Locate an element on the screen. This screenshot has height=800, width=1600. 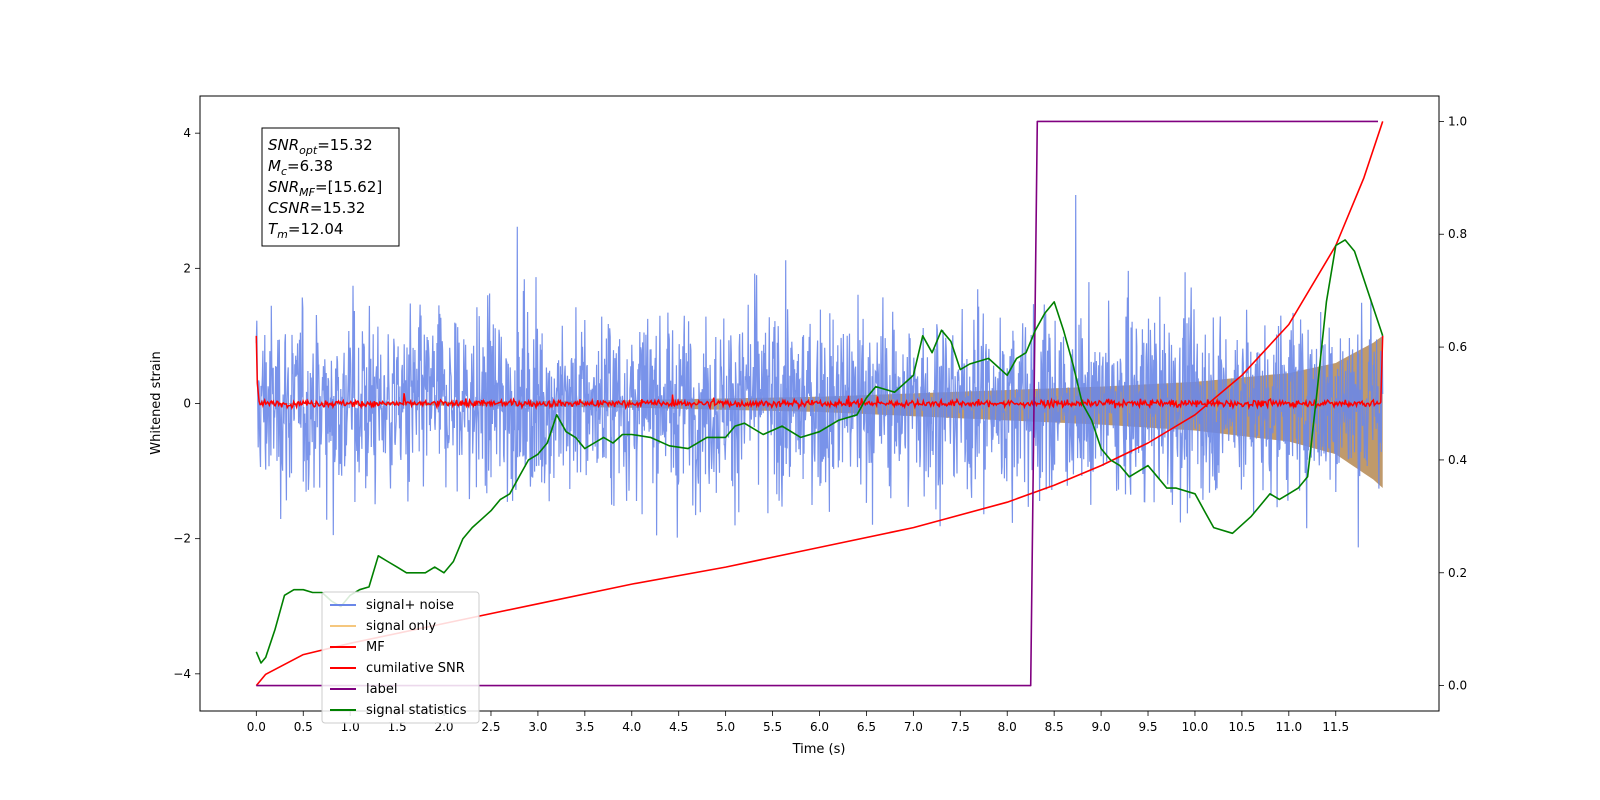
x-tick-label: 7.5 is located at coordinates (960, 727).